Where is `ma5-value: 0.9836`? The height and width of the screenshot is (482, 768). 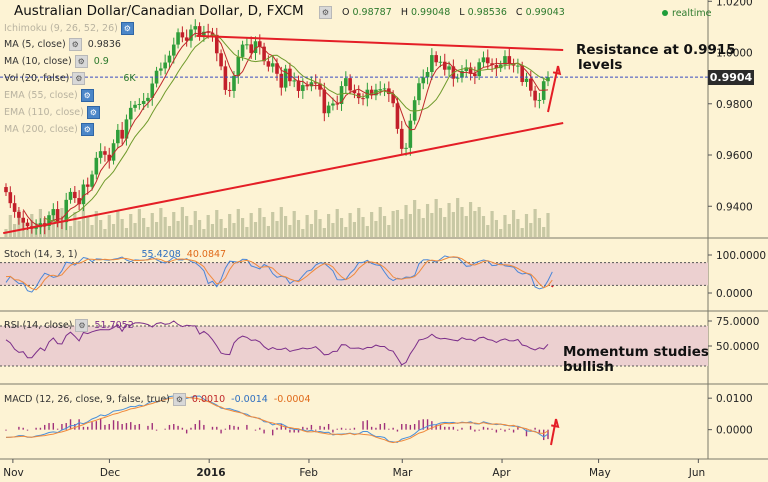 ma5-value: 0.9836 is located at coordinates (104, 44).